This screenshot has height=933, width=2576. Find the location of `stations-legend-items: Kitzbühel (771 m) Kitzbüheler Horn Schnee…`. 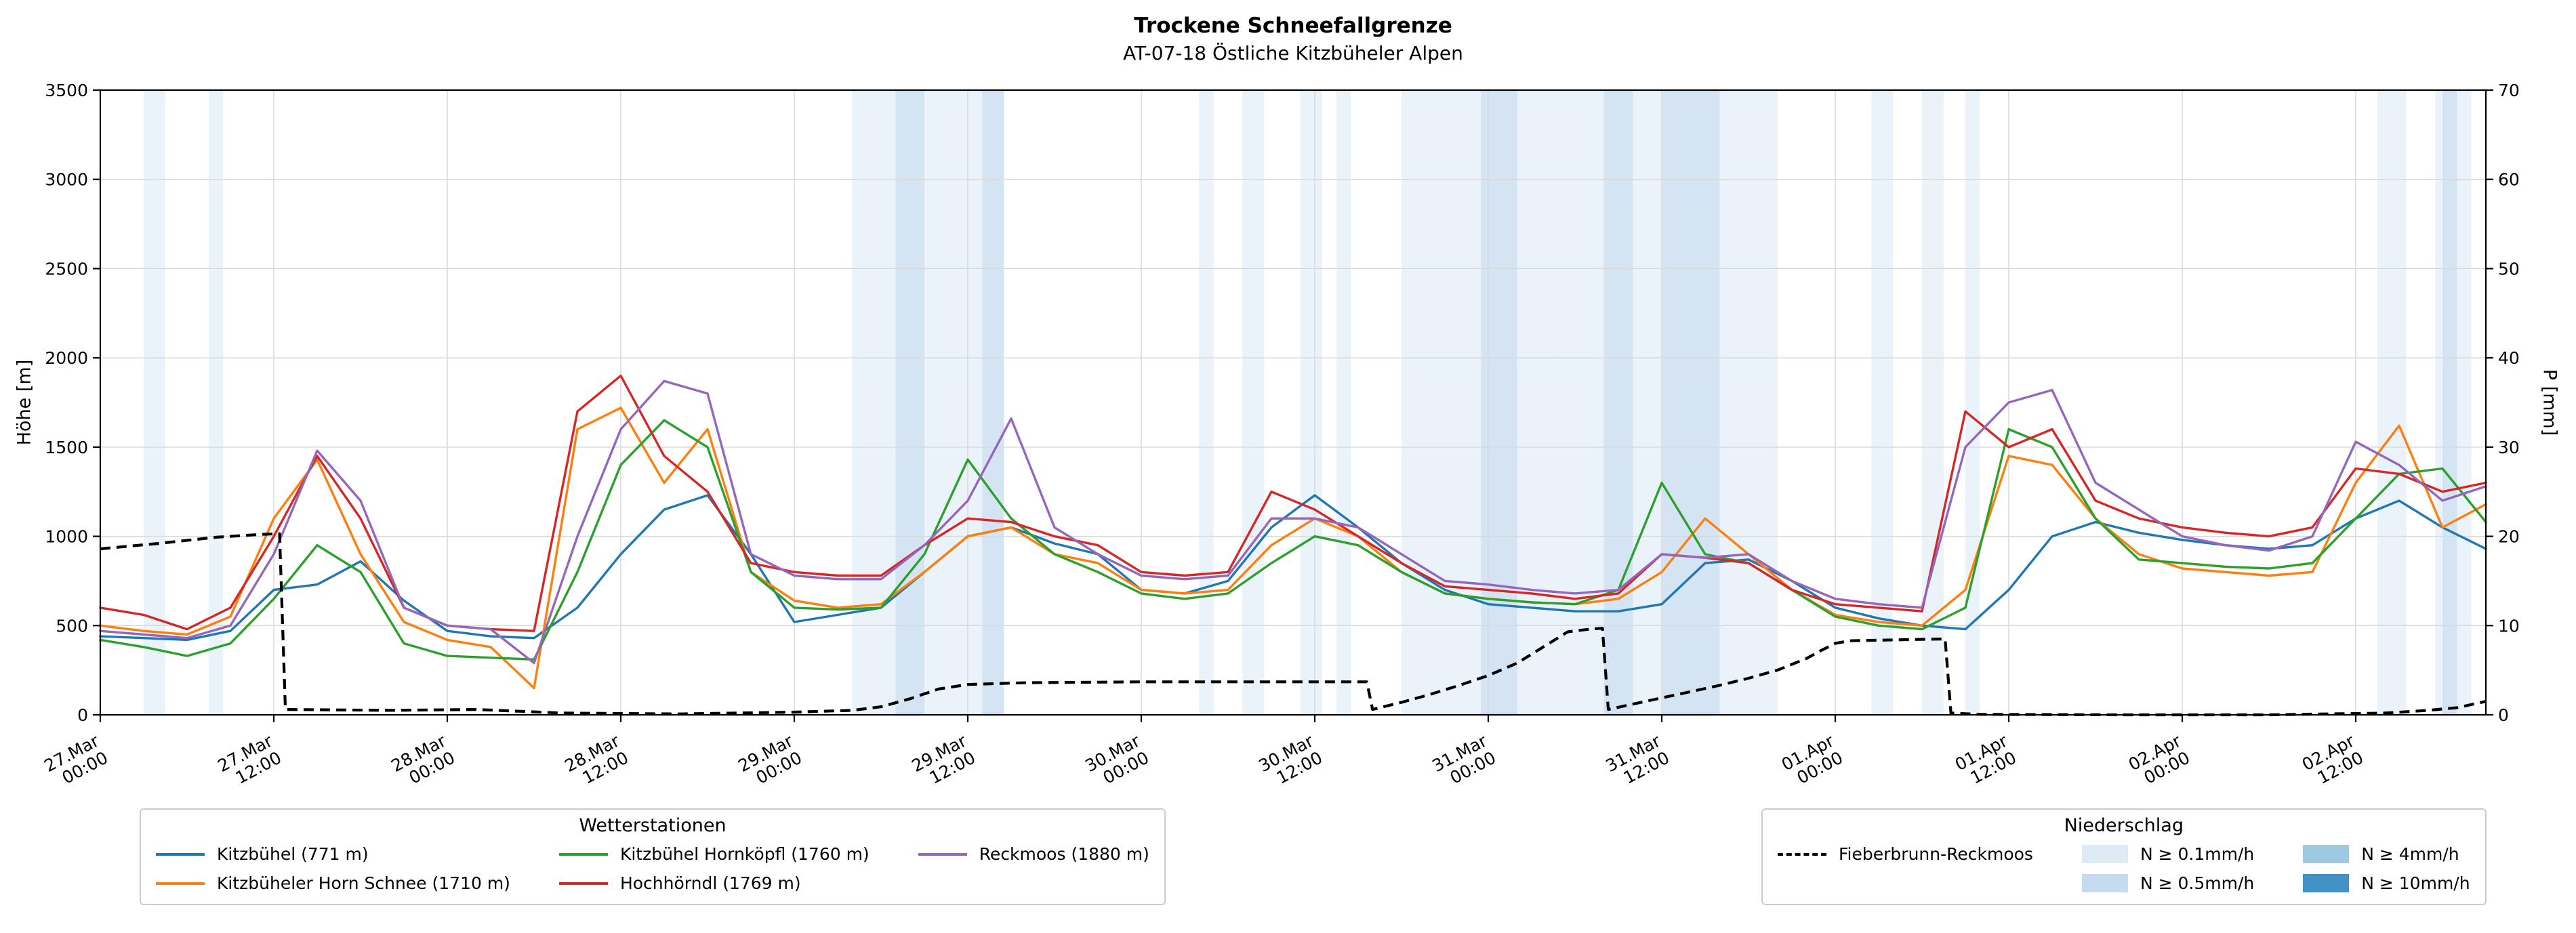

stations-legend-items: Kitzbühel (771 m) Kitzbüheler Horn Schnee… is located at coordinates (652, 868).